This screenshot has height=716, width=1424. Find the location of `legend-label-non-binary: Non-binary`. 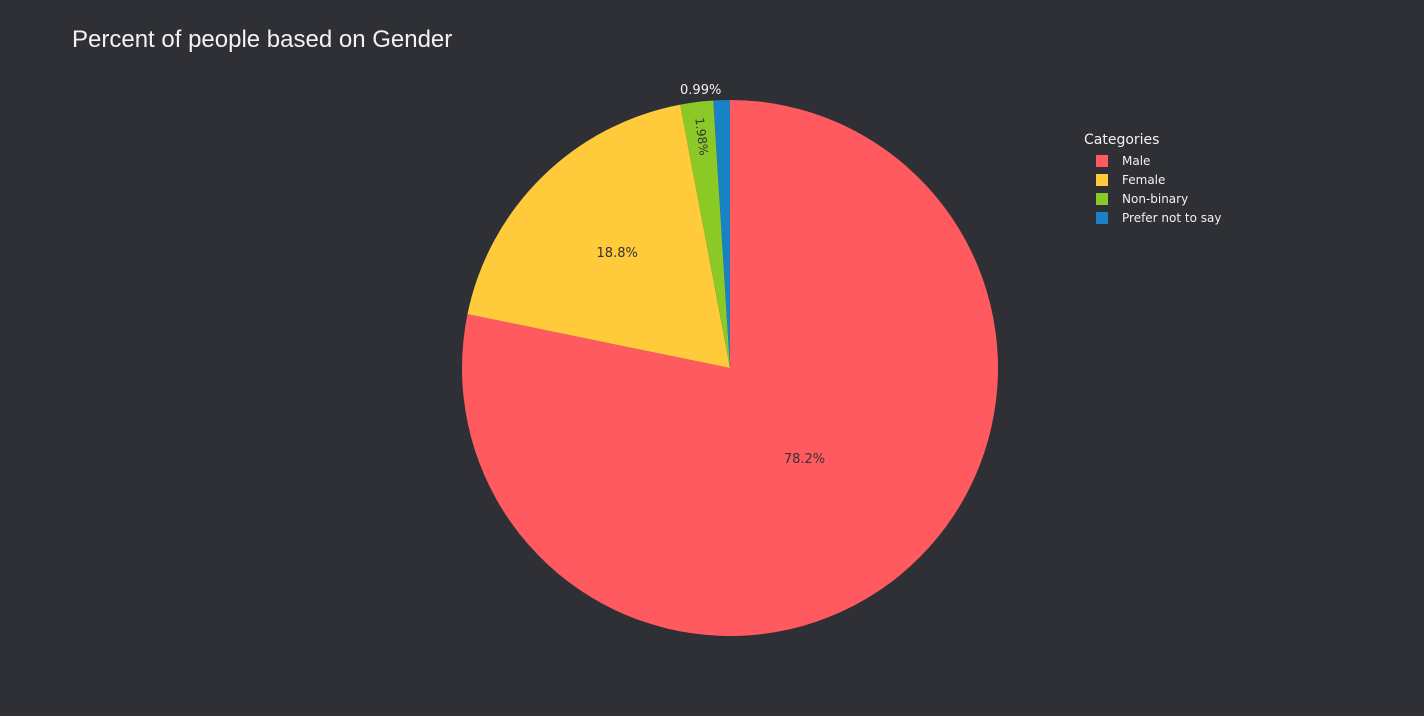

legend-label-non-binary: Non-binary is located at coordinates (1155, 198).